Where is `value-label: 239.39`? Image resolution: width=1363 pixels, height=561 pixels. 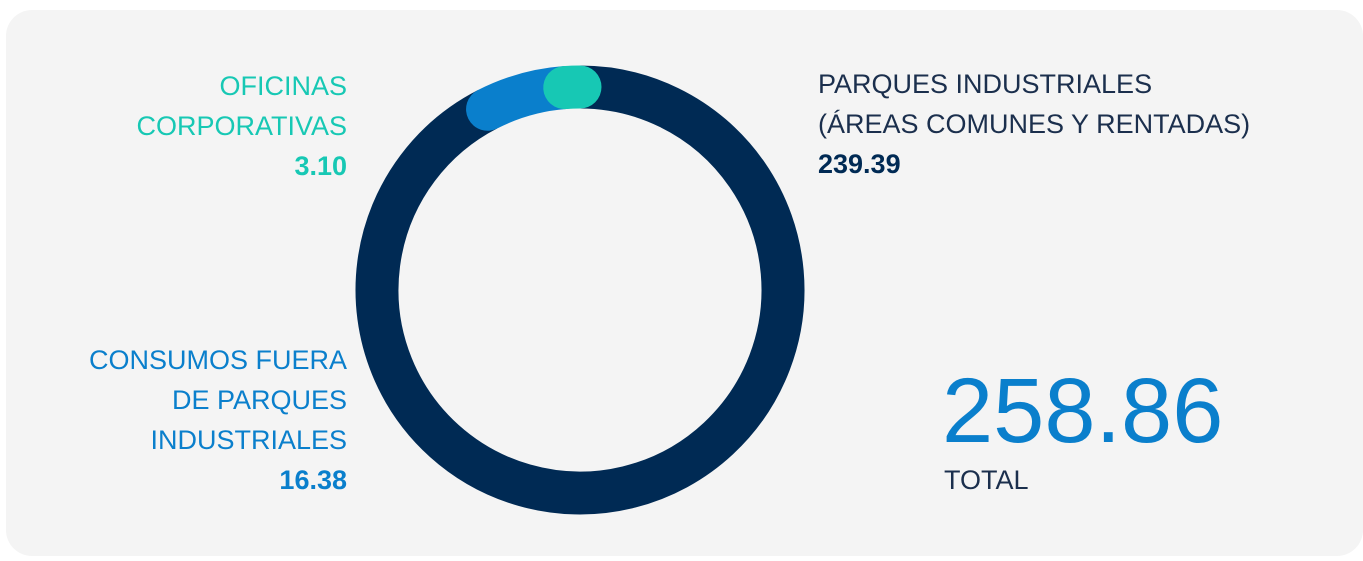
value-label: 239.39 is located at coordinates (859, 164).